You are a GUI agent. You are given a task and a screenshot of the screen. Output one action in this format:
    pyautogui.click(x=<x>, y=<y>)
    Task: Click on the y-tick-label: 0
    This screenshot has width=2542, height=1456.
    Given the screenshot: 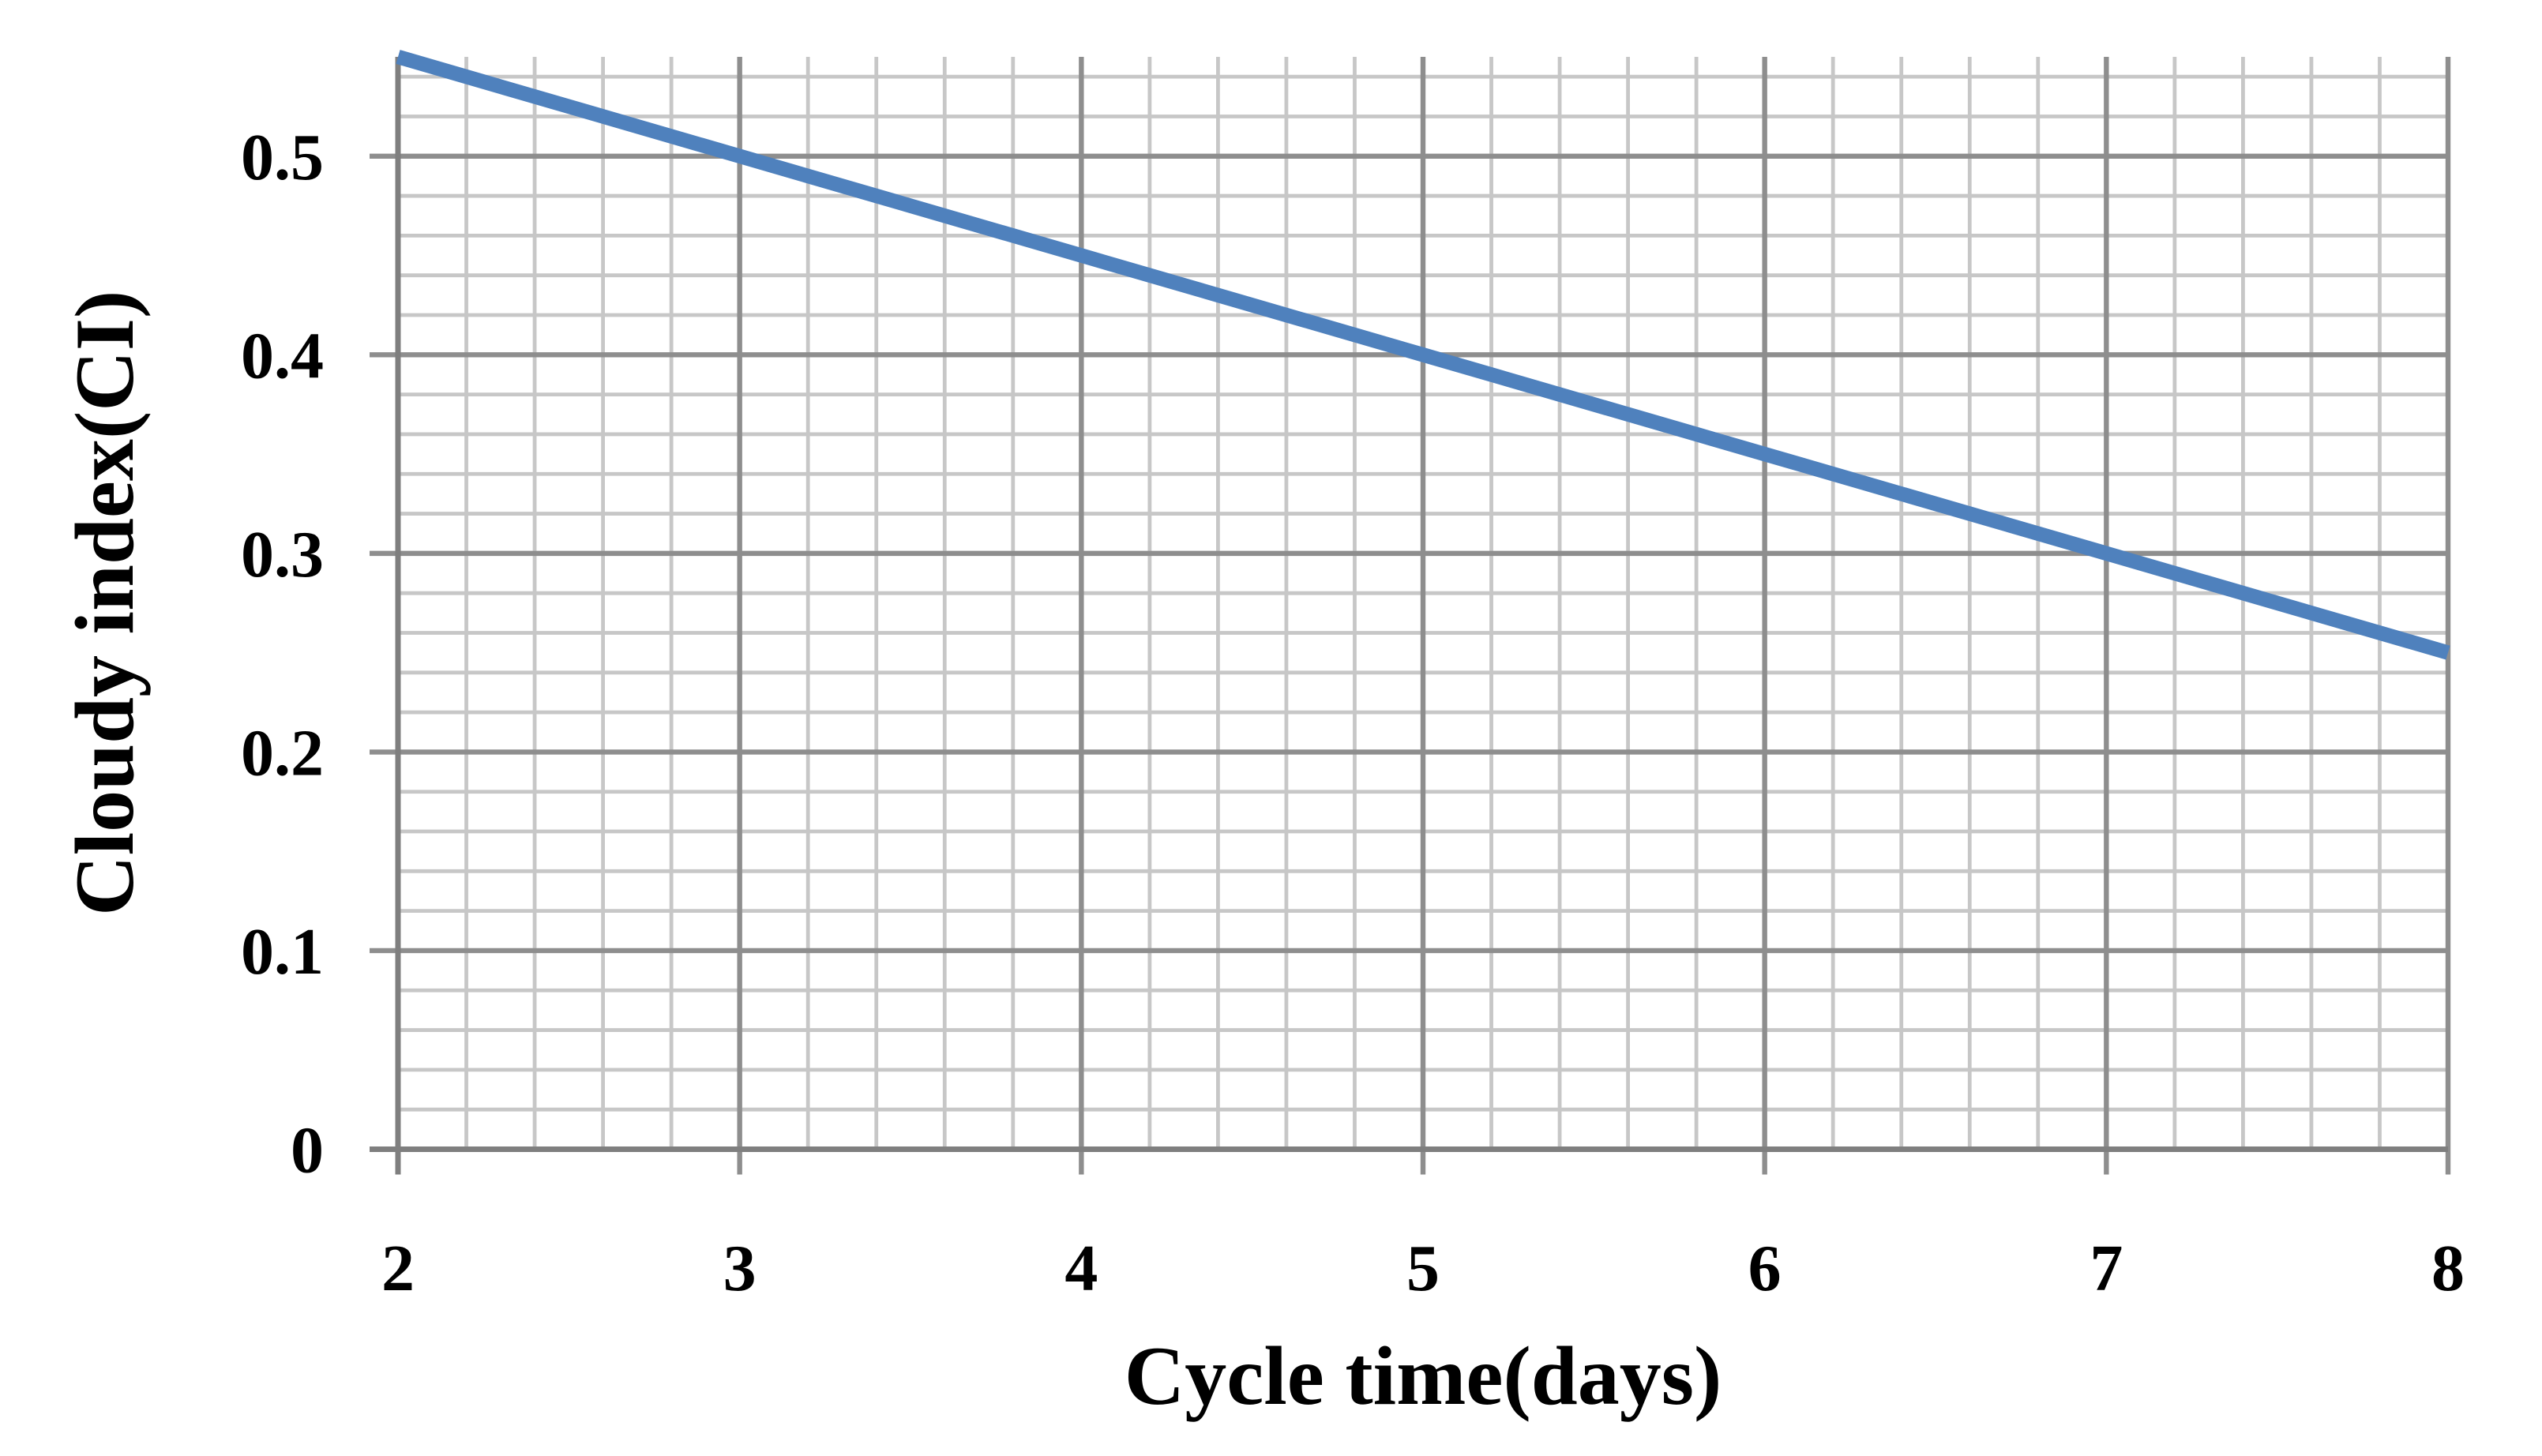 What is the action you would take?
    pyautogui.click(x=307, y=1151)
    